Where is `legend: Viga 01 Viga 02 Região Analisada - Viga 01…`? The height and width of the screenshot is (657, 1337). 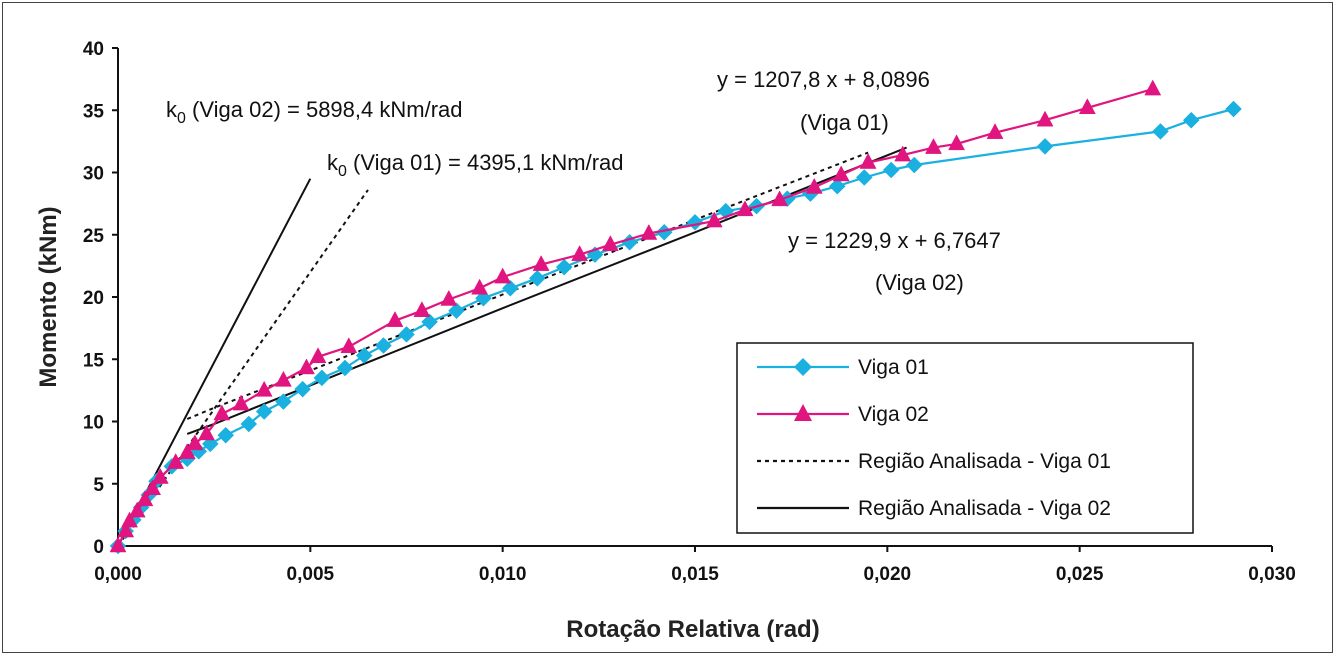 legend: Viga 01 Viga 02 Região Analisada - Viga 01… is located at coordinates (965, 438).